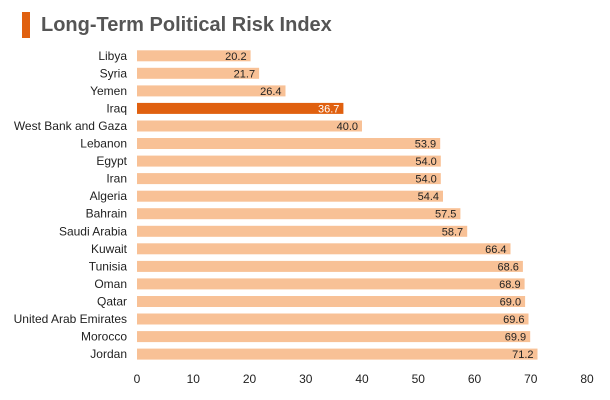 The image size is (610, 400). What do you see at coordinates (137, 379) in the screenshot?
I see `x-tick-label-0: 0` at bounding box center [137, 379].